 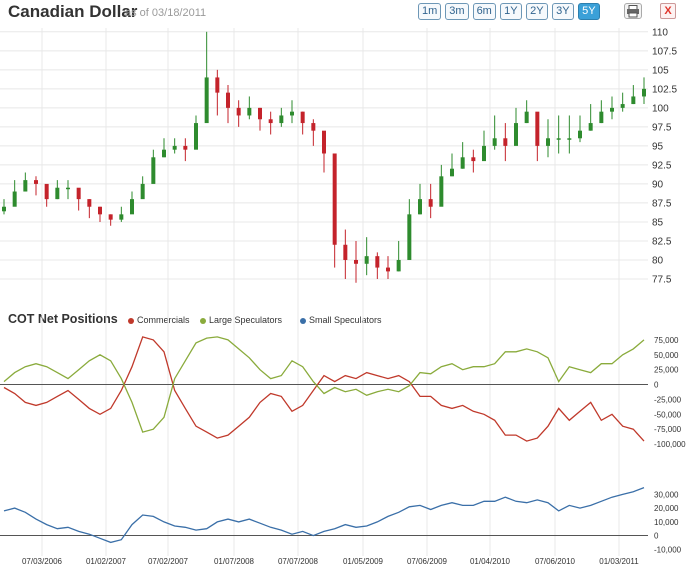 I want to click on cot-y-tick-label: -75,000, so click(x=668, y=429).